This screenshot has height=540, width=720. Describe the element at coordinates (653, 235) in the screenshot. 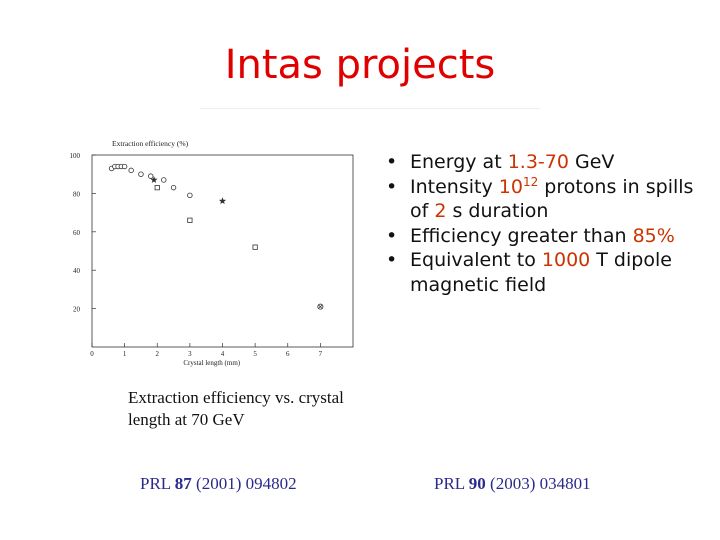

I see `bullet-highlight: 85%` at that location.